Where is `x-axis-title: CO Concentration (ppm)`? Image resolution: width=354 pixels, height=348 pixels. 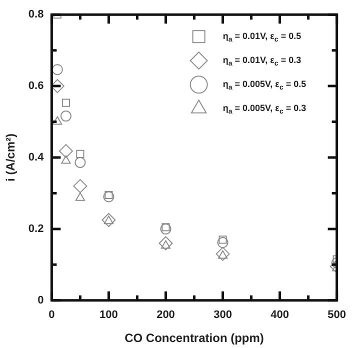
x-axis-title: CO Concentration (ppm) is located at coordinates (194, 338).